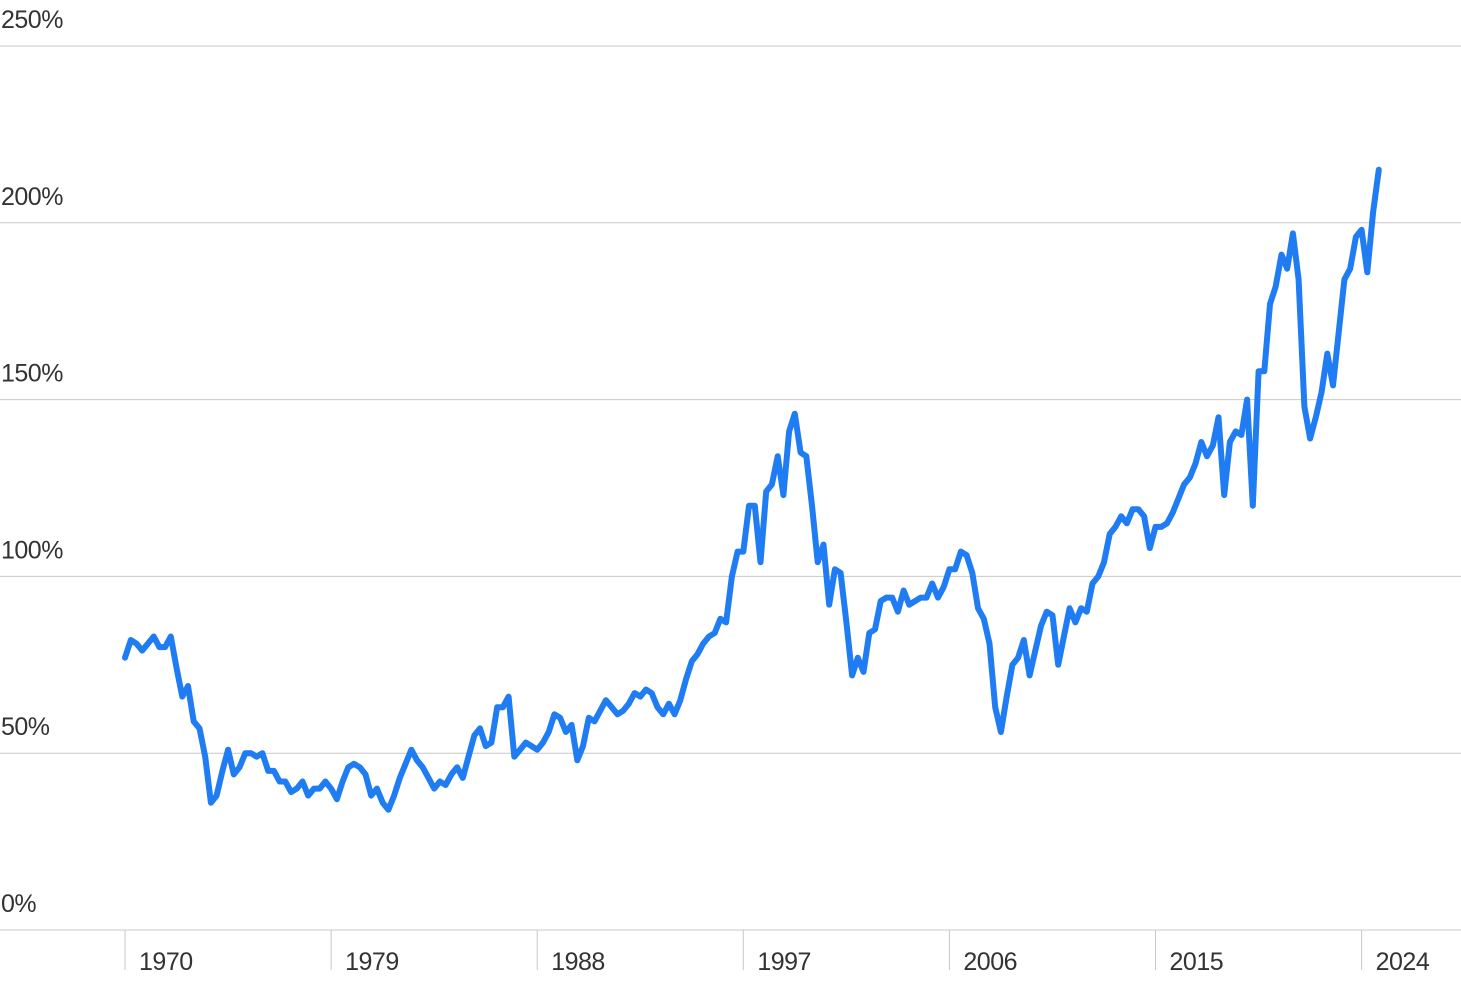 The image size is (1461, 991). What do you see at coordinates (1403, 962) in the screenshot?
I see `x-tick-label: 2024` at bounding box center [1403, 962].